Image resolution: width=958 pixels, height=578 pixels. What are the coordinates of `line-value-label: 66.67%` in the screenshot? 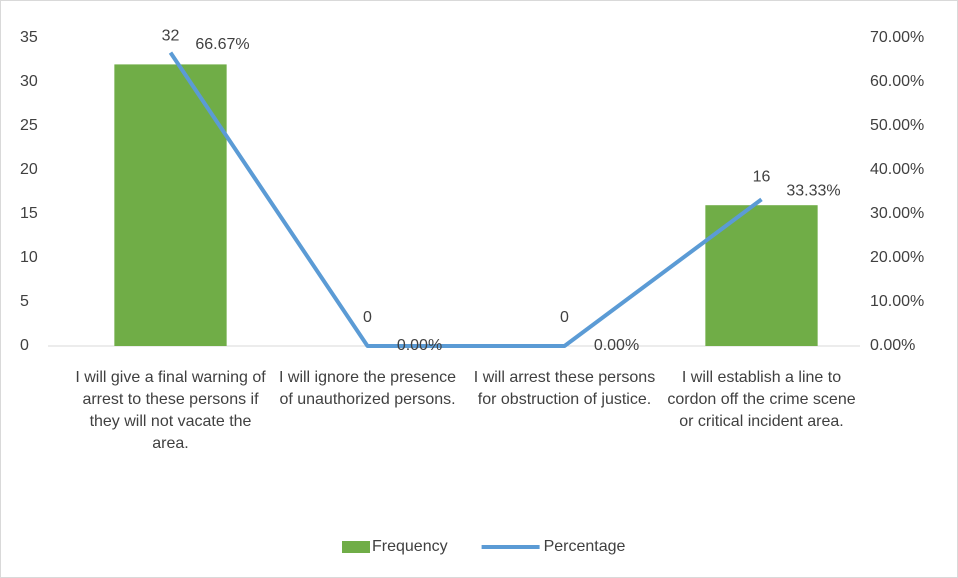 It's located at (222, 44).